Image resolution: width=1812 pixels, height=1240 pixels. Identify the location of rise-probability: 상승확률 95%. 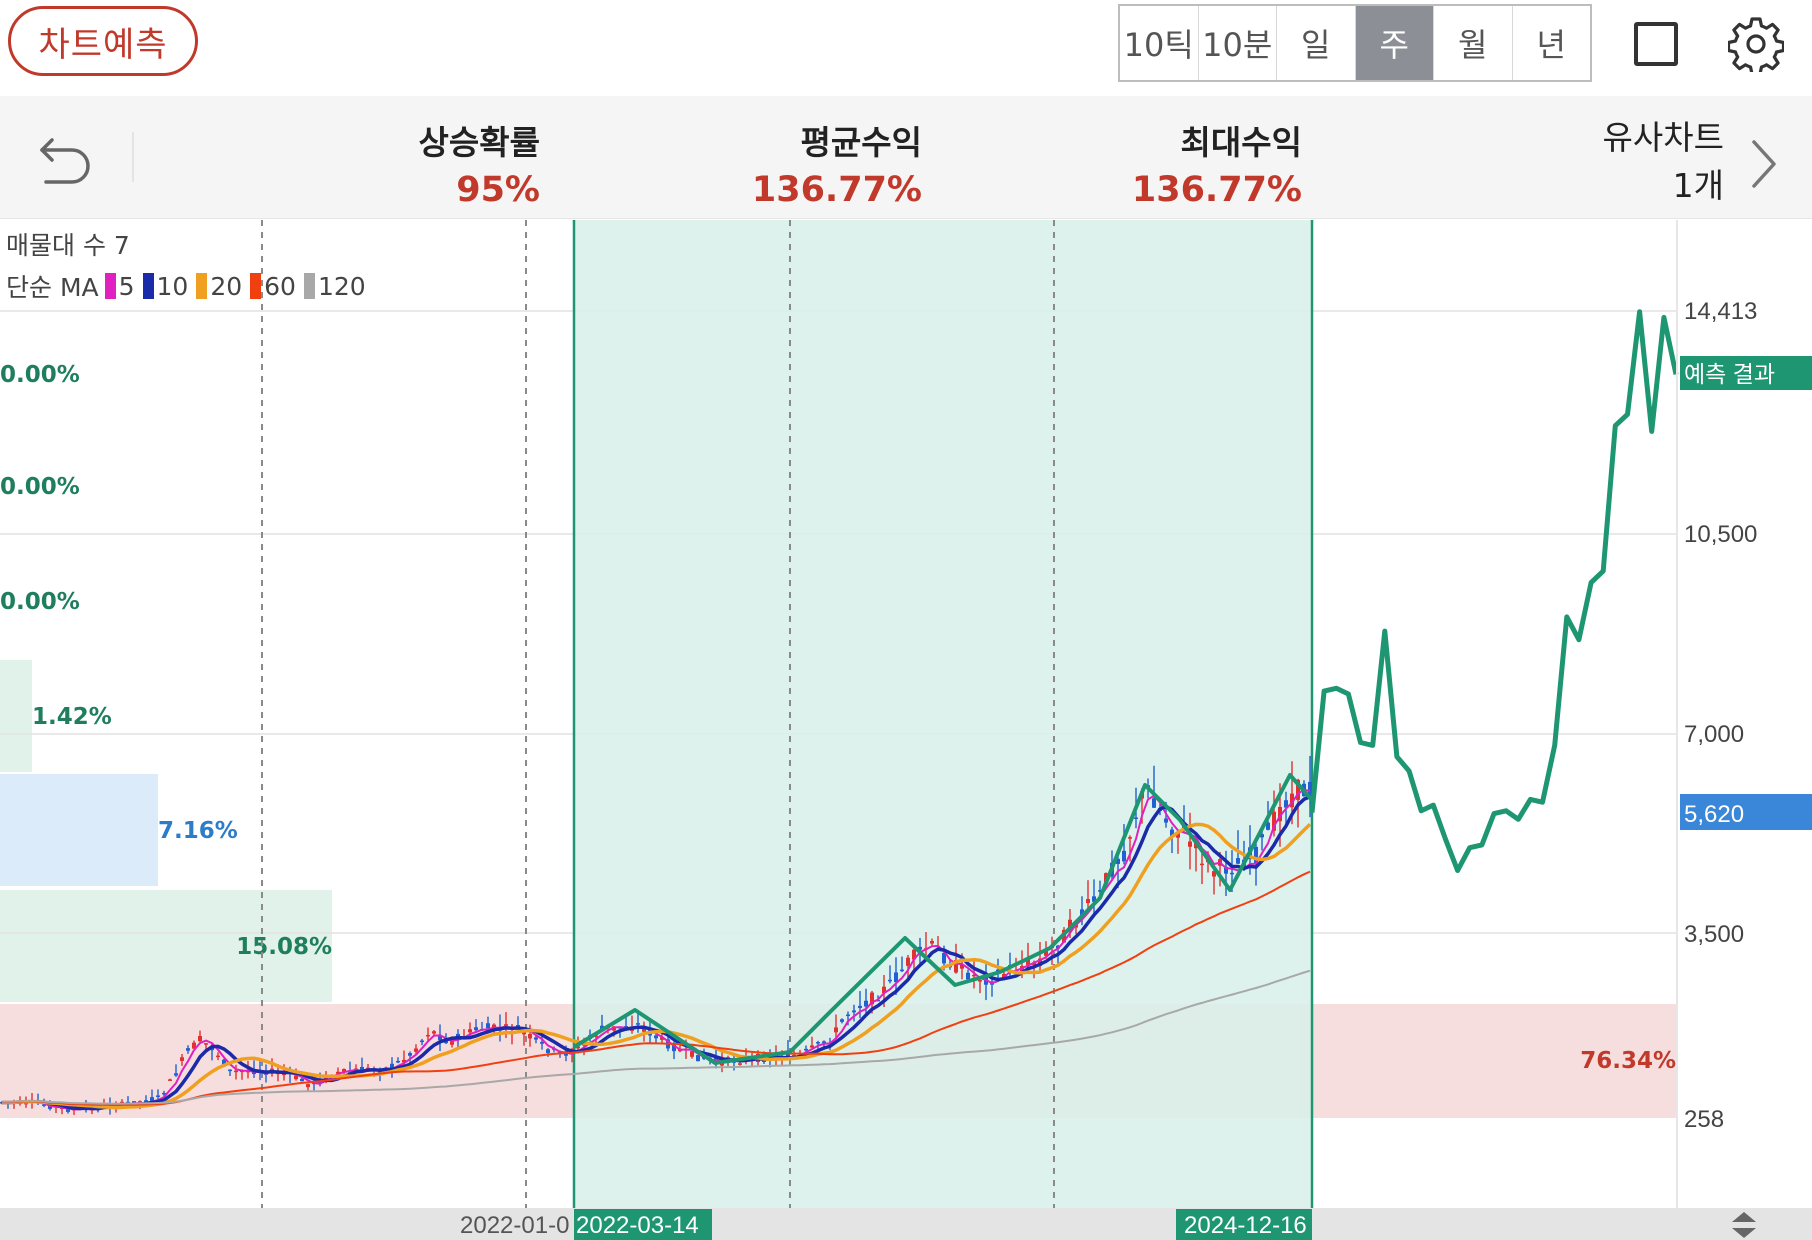
(479, 163).